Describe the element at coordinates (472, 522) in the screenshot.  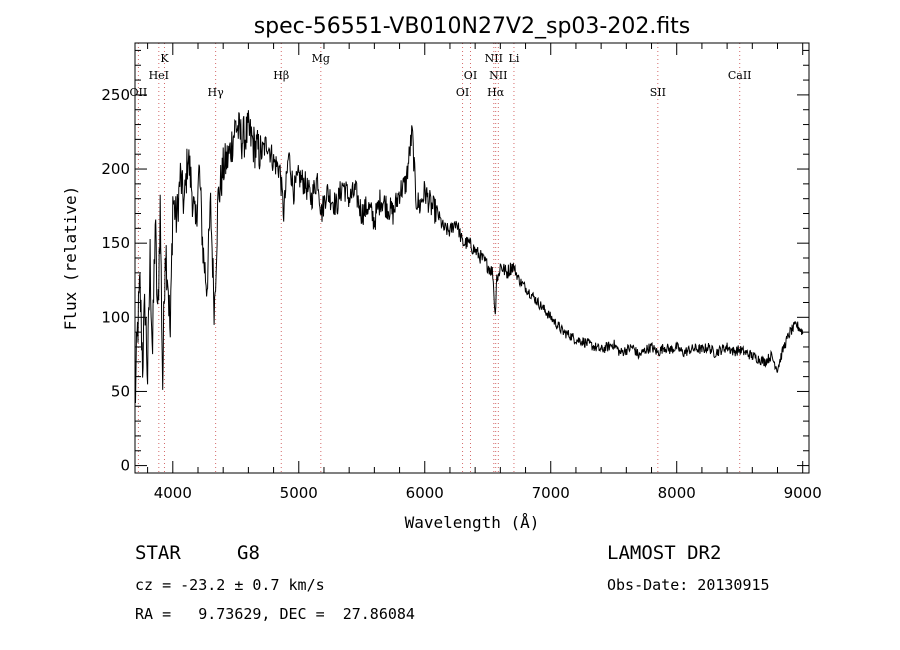
I see `x-axis-label: Wavelength (Å)` at that location.